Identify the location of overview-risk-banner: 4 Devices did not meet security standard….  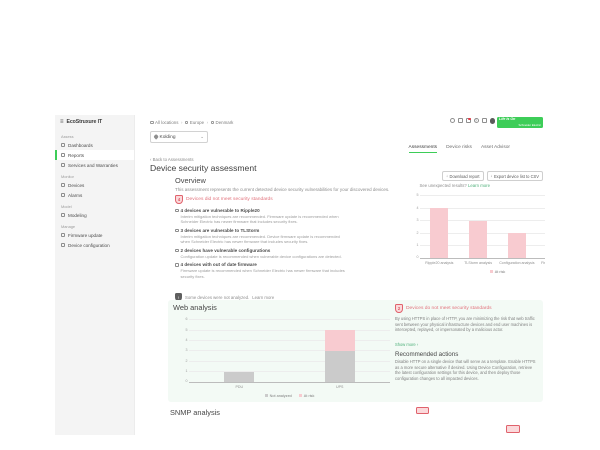
(224, 199).